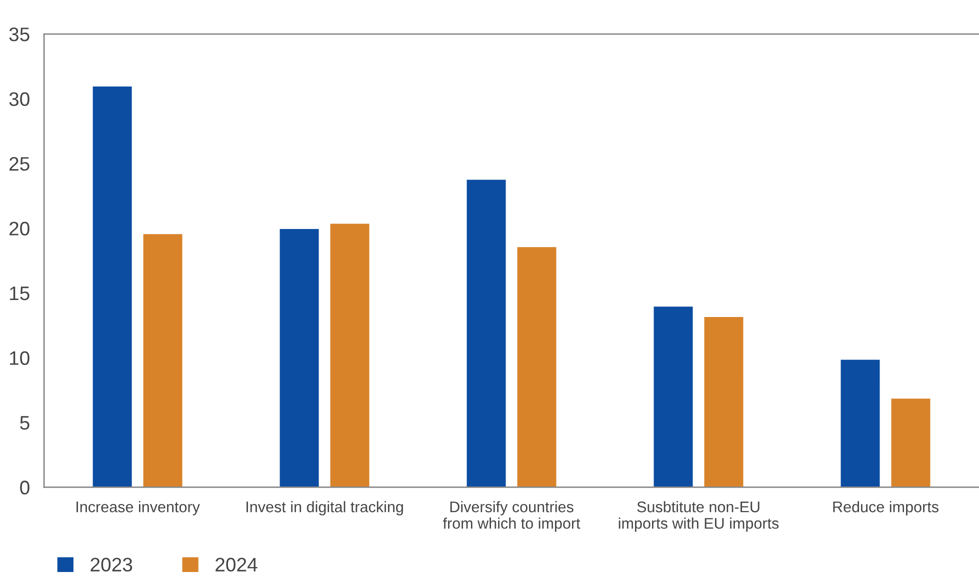 The height and width of the screenshot is (587, 979). What do you see at coordinates (111, 565) in the screenshot?
I see `legend-label: 2023` at bounding box center [111, 565].